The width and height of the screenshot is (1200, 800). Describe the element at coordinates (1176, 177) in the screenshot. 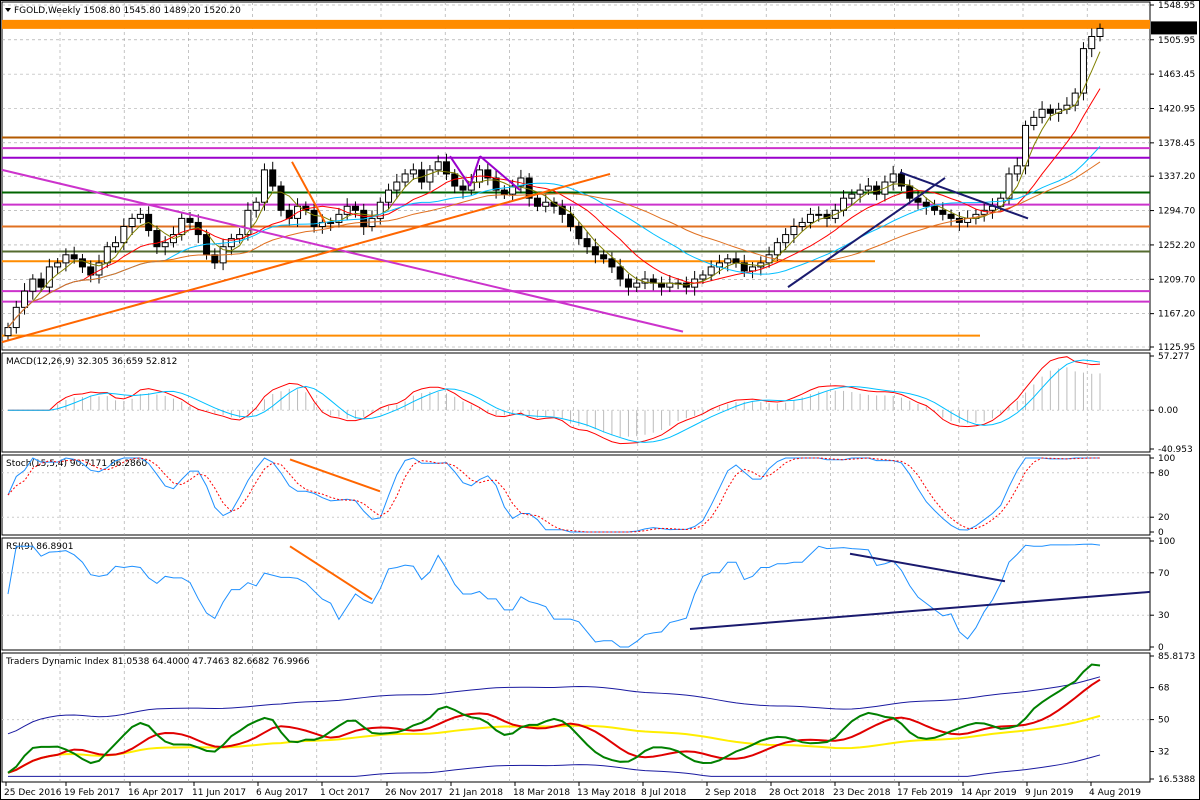

I see `price-tick-label: 1337.20` at that location.